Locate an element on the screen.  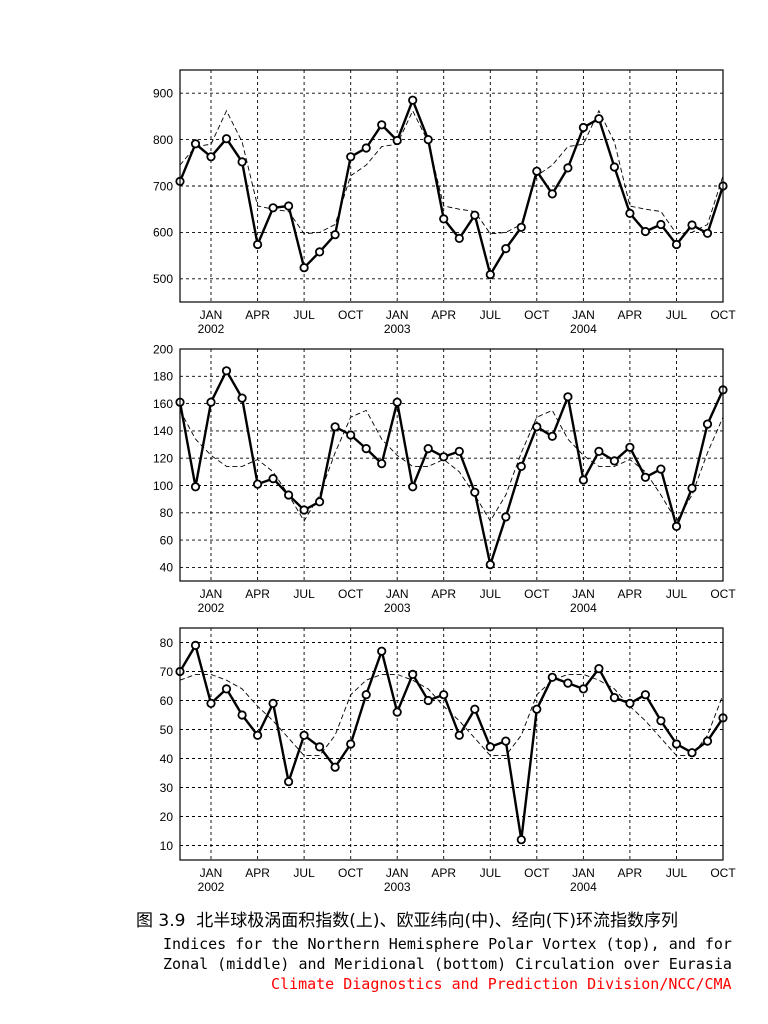
y-tick-label: 200 is located at coordinates (163, 349).